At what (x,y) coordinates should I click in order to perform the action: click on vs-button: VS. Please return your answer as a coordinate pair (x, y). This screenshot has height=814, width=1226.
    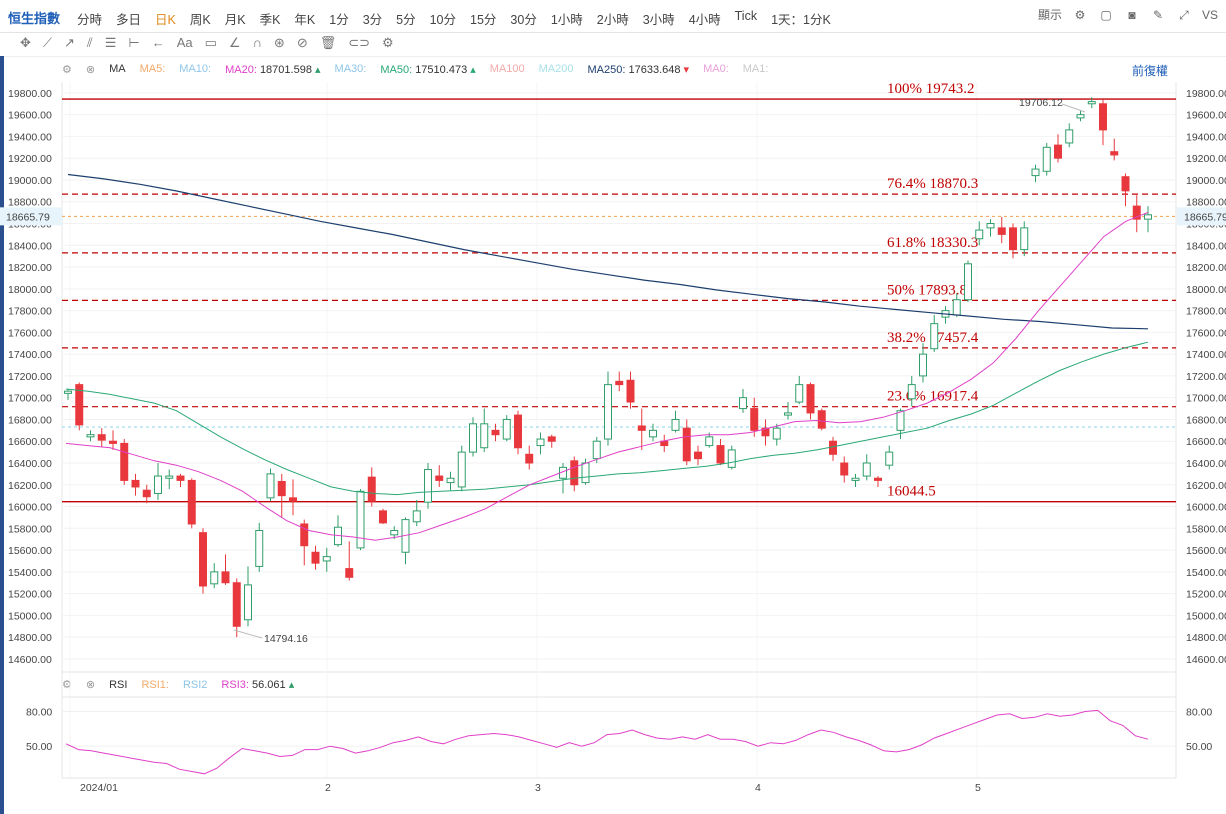
    Looking at the image, I should click on (1209, 14).